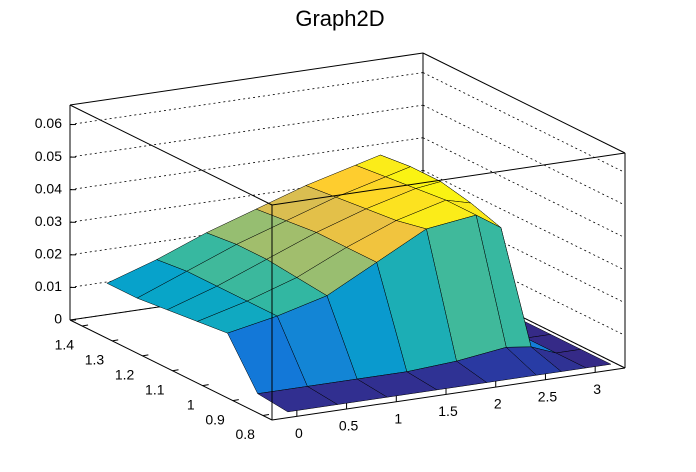  What do you see at coordinates (448, 411) in the screenshot?
I see `x-tick-label: 1.5` at bounding box center [448, 411].